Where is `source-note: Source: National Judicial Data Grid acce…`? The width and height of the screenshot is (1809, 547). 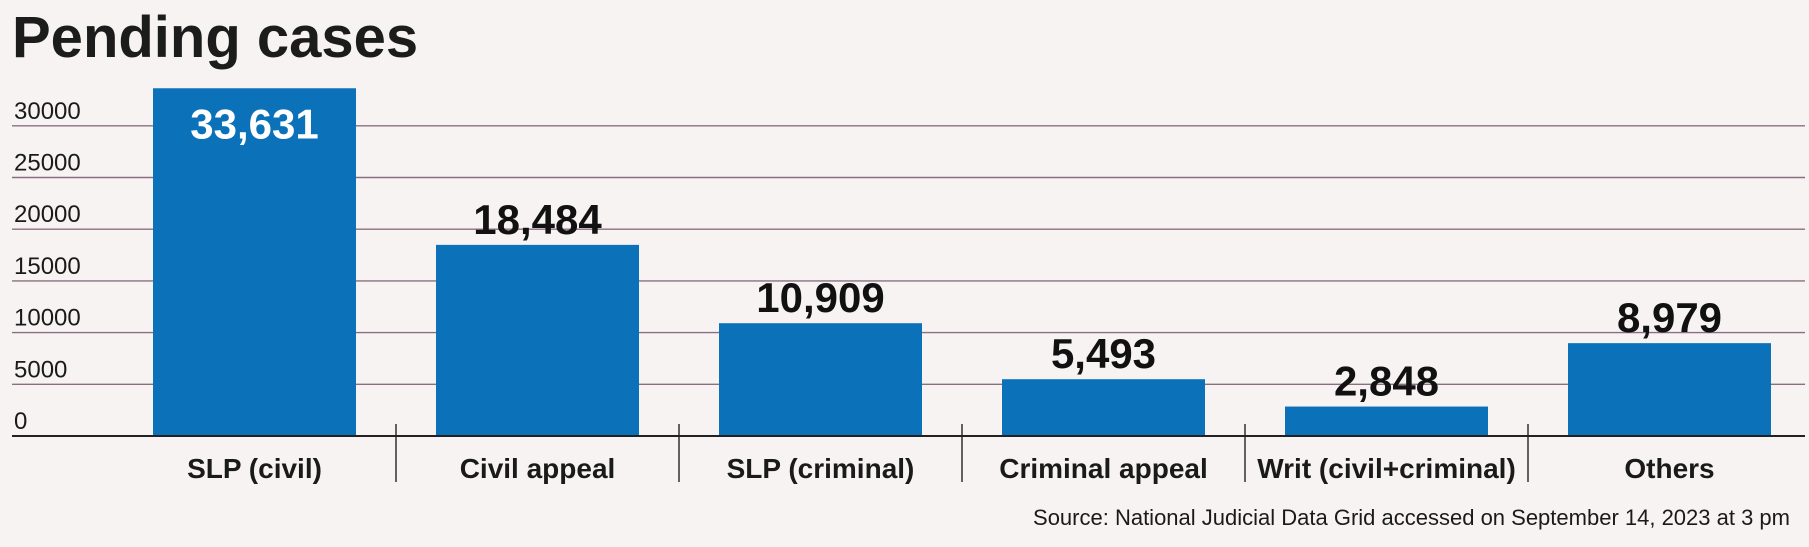
source-note: Source: National Judicial Data Grid acce… is located at coordinates (1411, 517).